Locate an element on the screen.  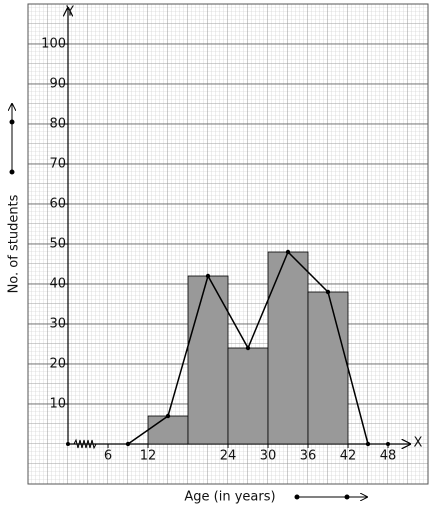
y-tick-label: 100 is located at coordinates (53, 44).